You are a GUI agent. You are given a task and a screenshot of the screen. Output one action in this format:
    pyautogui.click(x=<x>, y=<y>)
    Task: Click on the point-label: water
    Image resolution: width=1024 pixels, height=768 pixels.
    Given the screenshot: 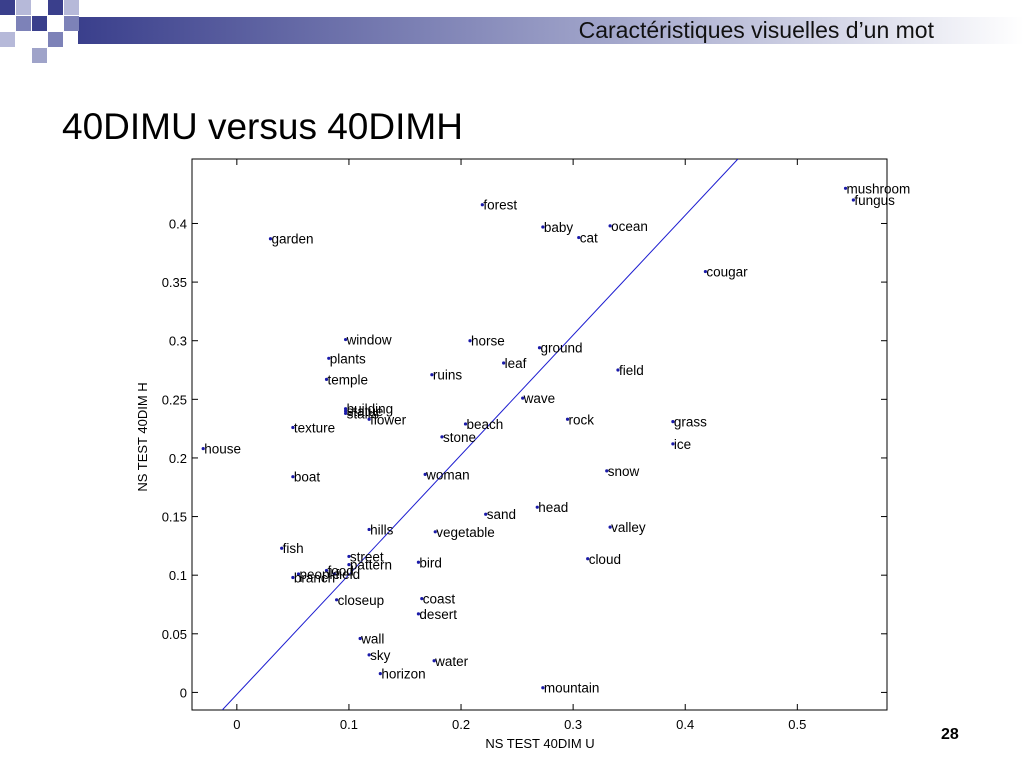 What is the action you would take?
    pyautogui.click(x=451, y=661)
    